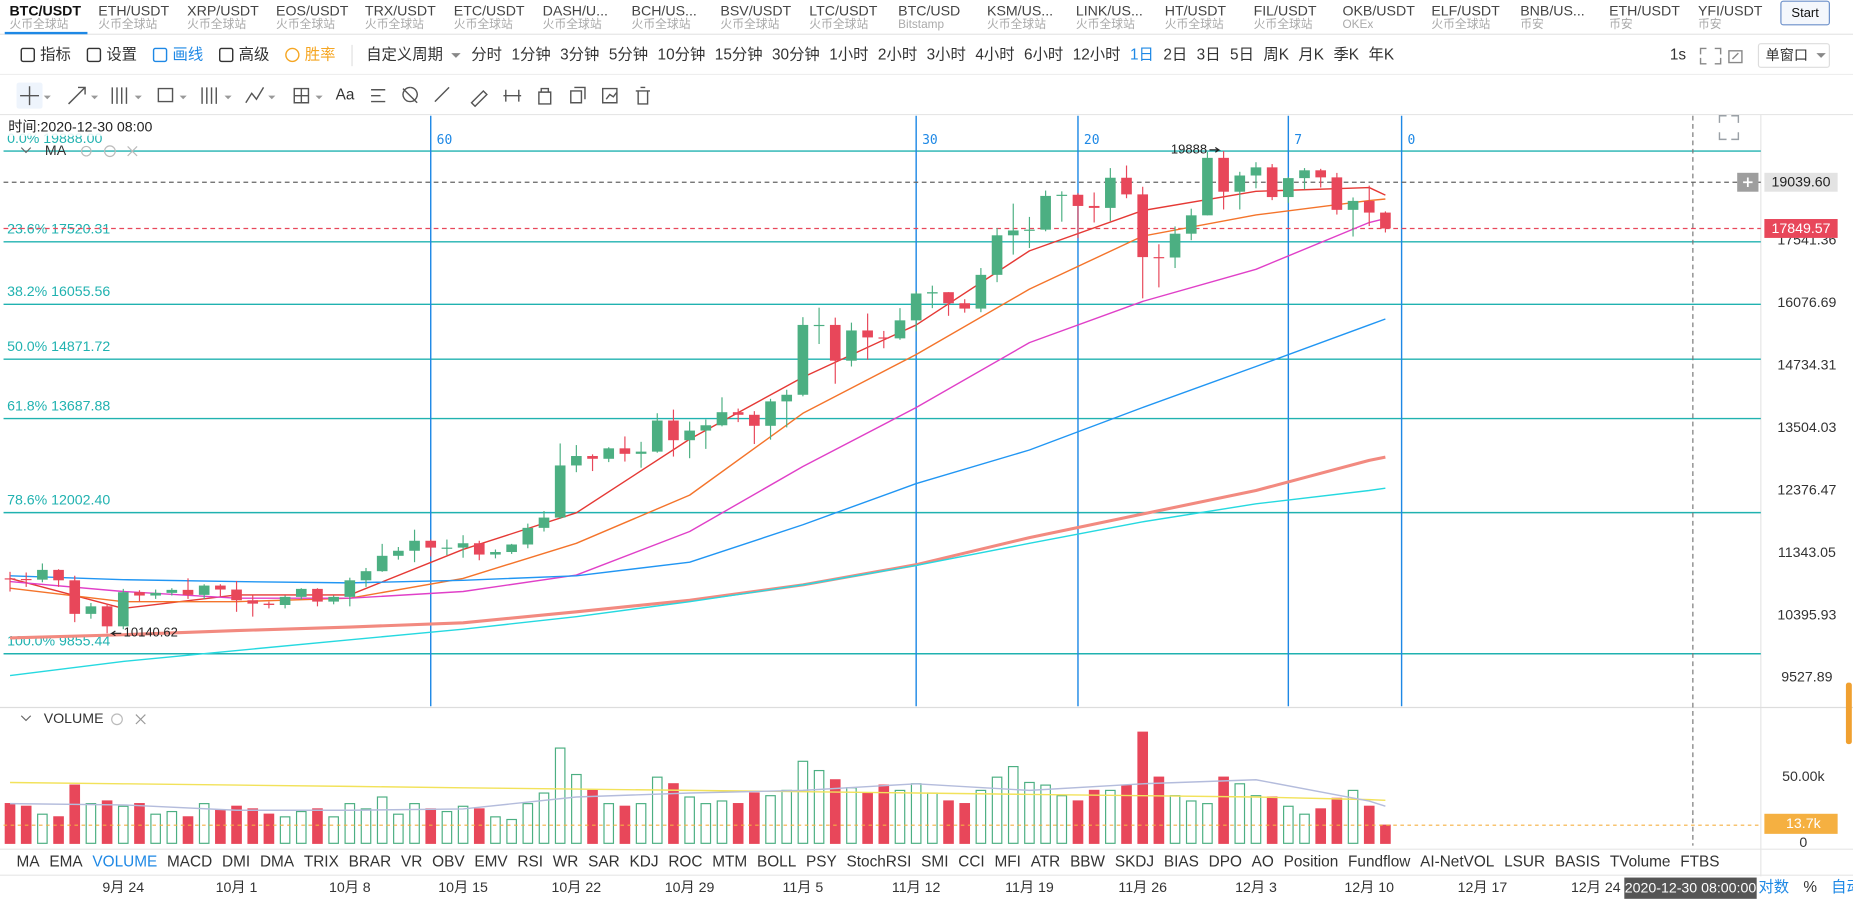 This screenshot has width=1853, height=900. I want to click on indicator-tab: RSI, so click(530, 861).